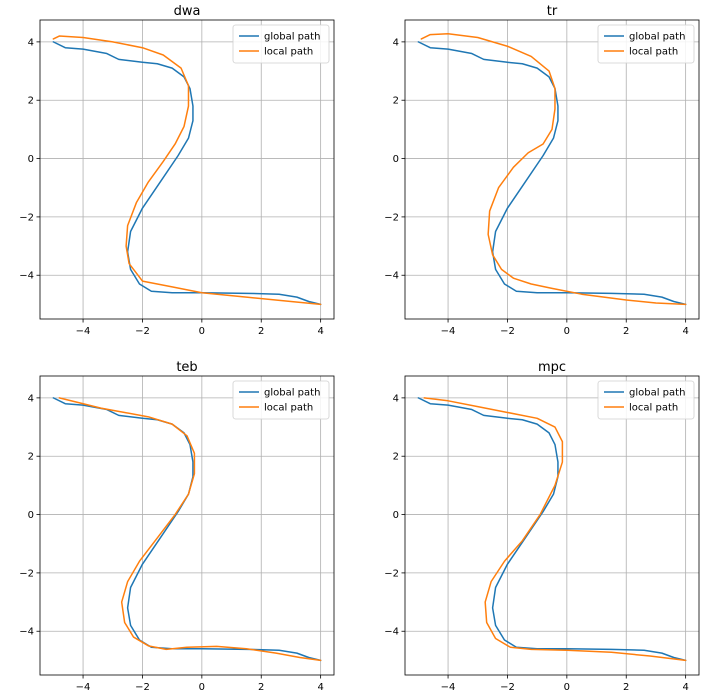 This screenshot has width=705, height=699. Describe the element at coordinates (552, 11) in the screenshot. I see `subplot-title: tr` at that location.